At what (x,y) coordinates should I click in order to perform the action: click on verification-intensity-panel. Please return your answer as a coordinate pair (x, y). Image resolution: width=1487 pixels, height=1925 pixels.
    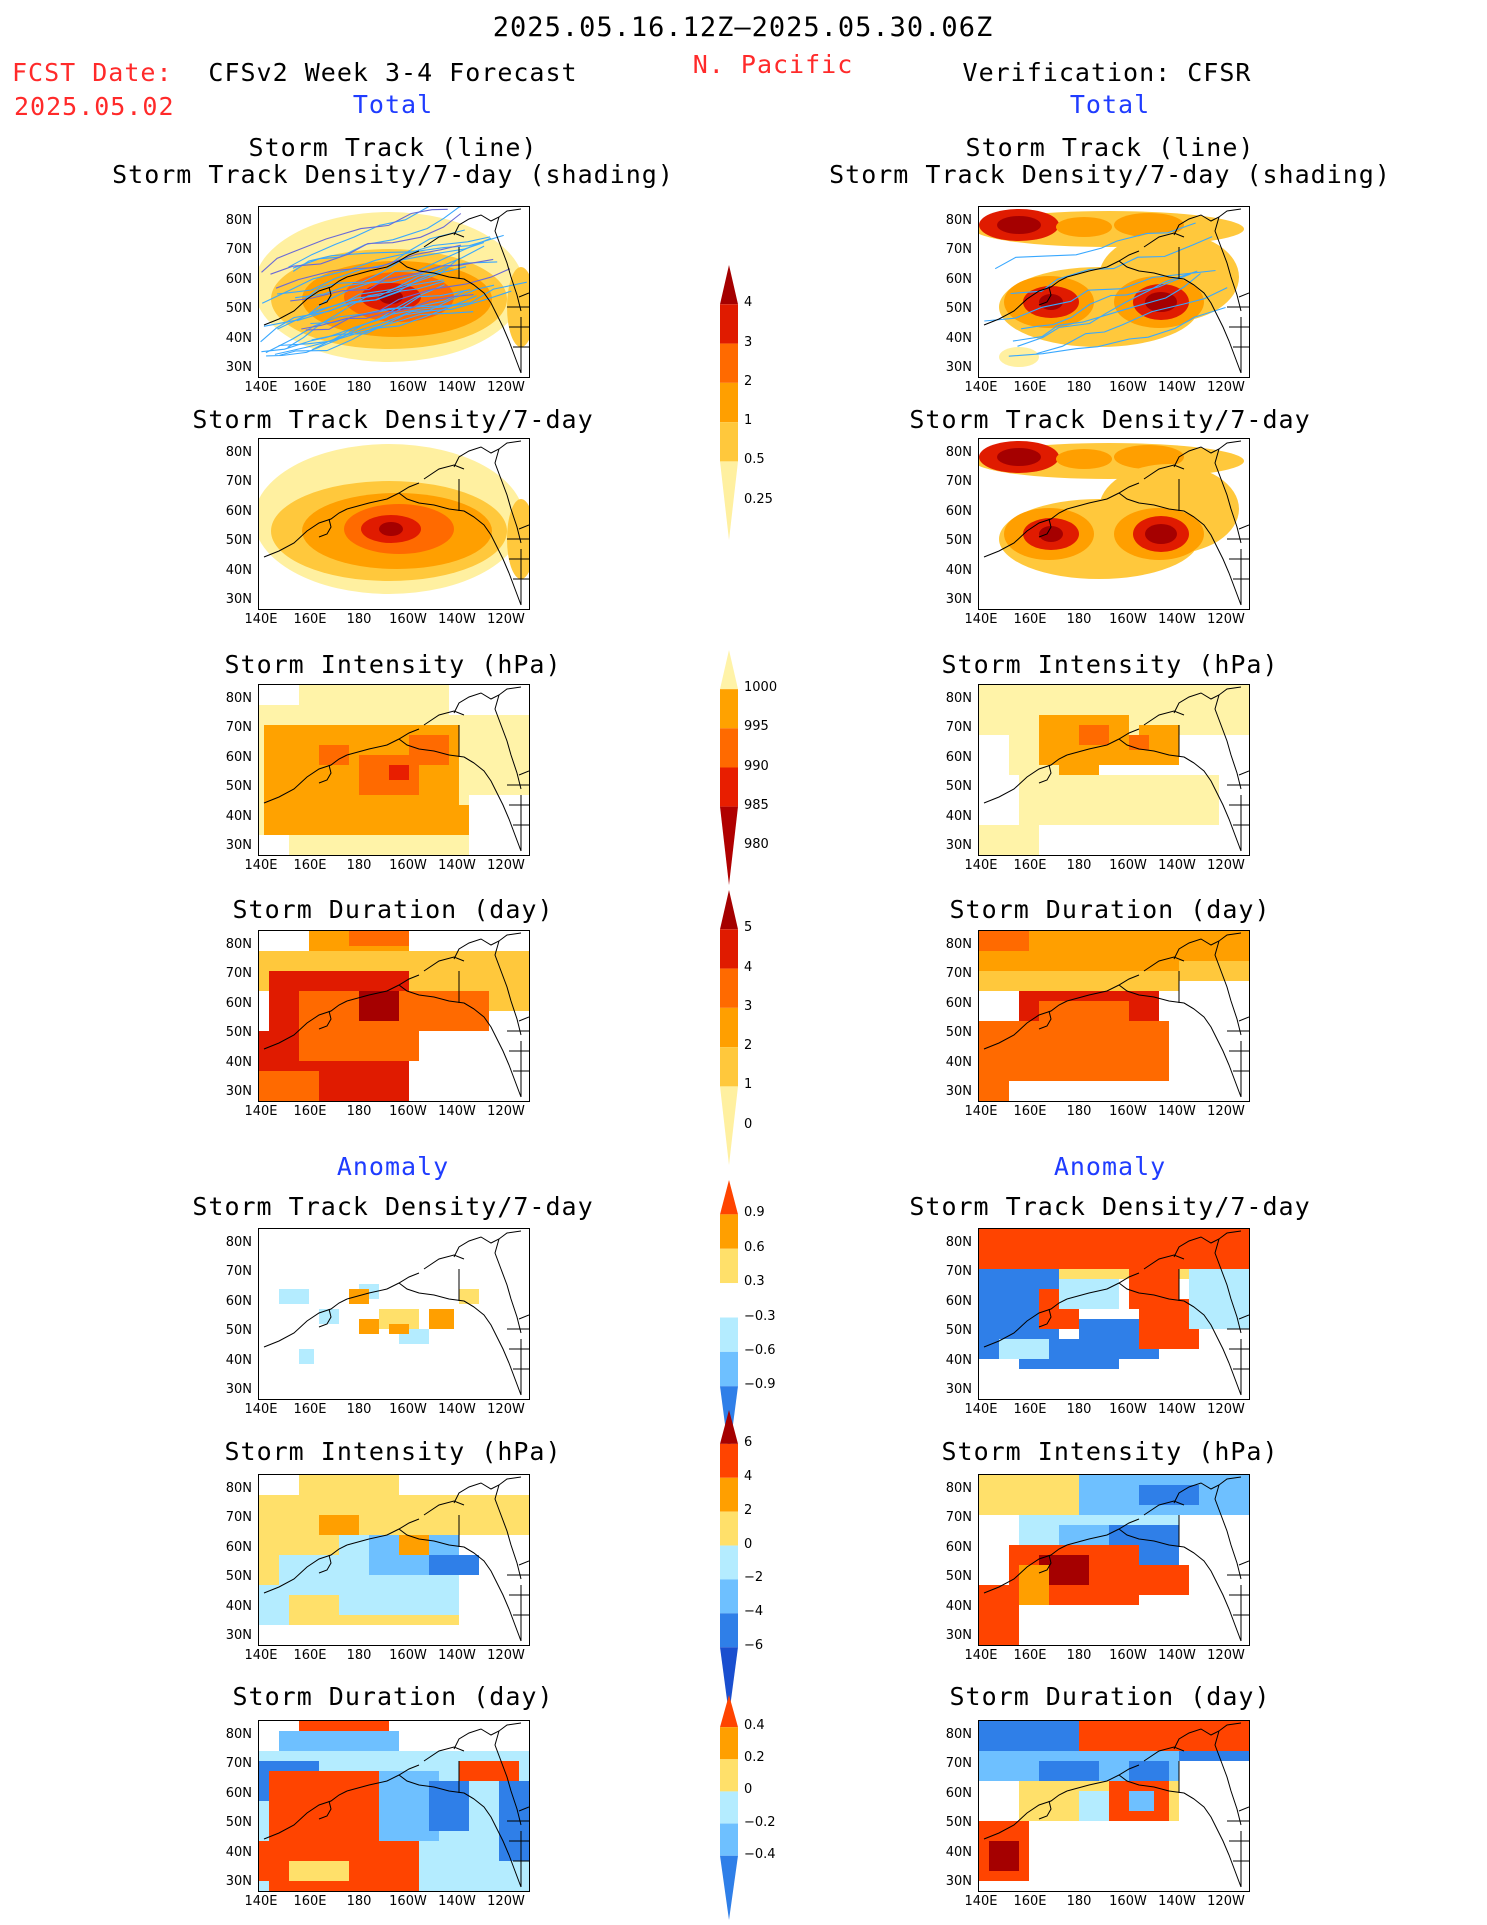
    Looking at the image, I should click on (1114, 770).